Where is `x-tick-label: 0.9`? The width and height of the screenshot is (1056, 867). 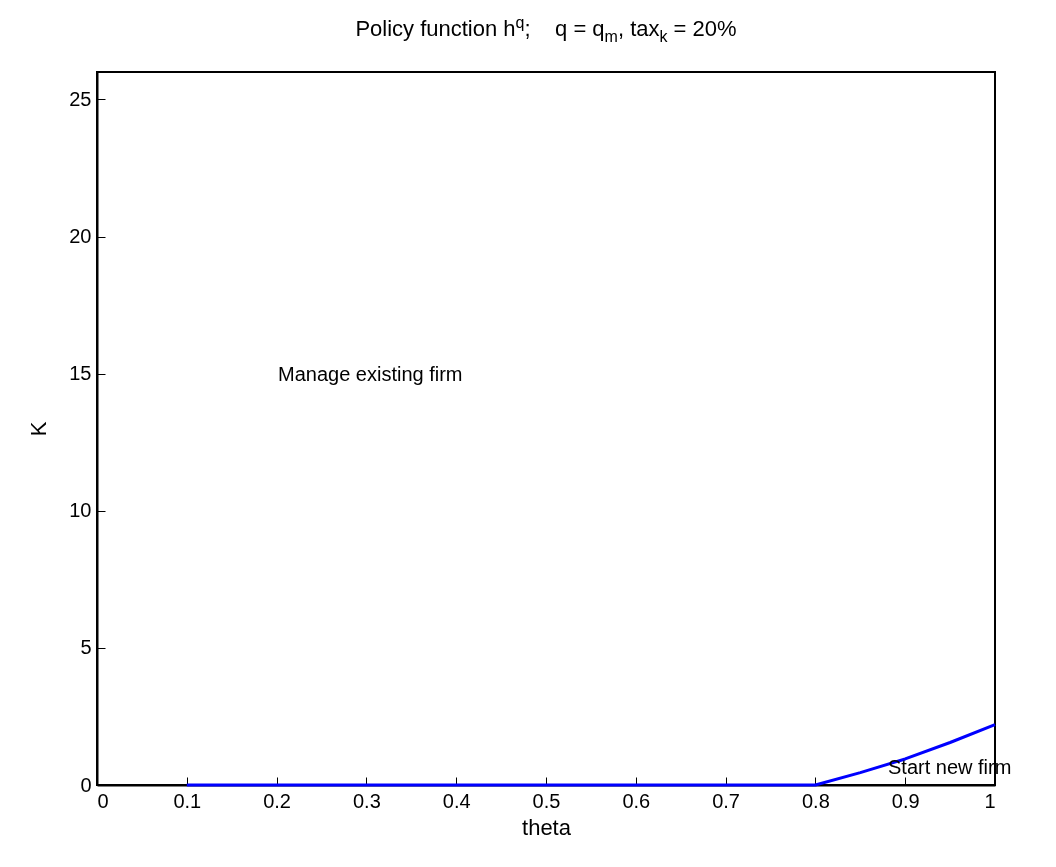 x-tick-label: 0.9 is located at coordinates (905, 800).